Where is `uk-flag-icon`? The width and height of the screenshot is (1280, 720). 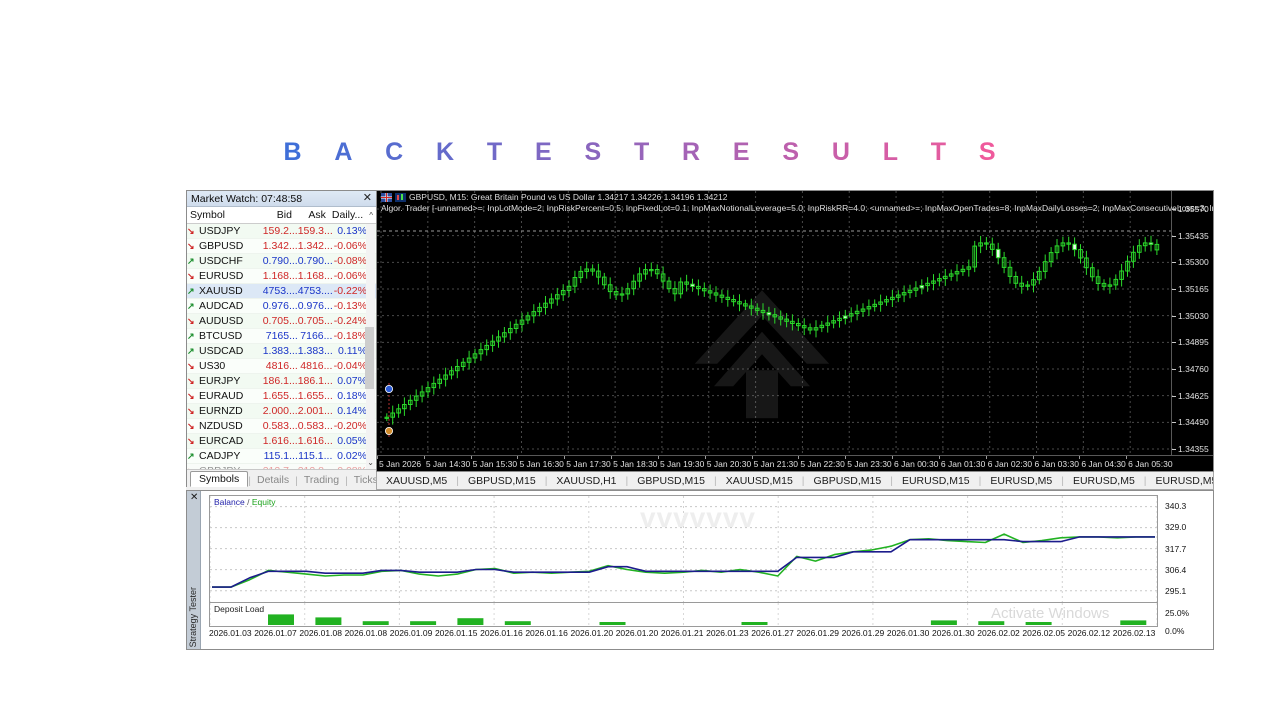
uk-flag-icon is located at coordinates (386, 197).